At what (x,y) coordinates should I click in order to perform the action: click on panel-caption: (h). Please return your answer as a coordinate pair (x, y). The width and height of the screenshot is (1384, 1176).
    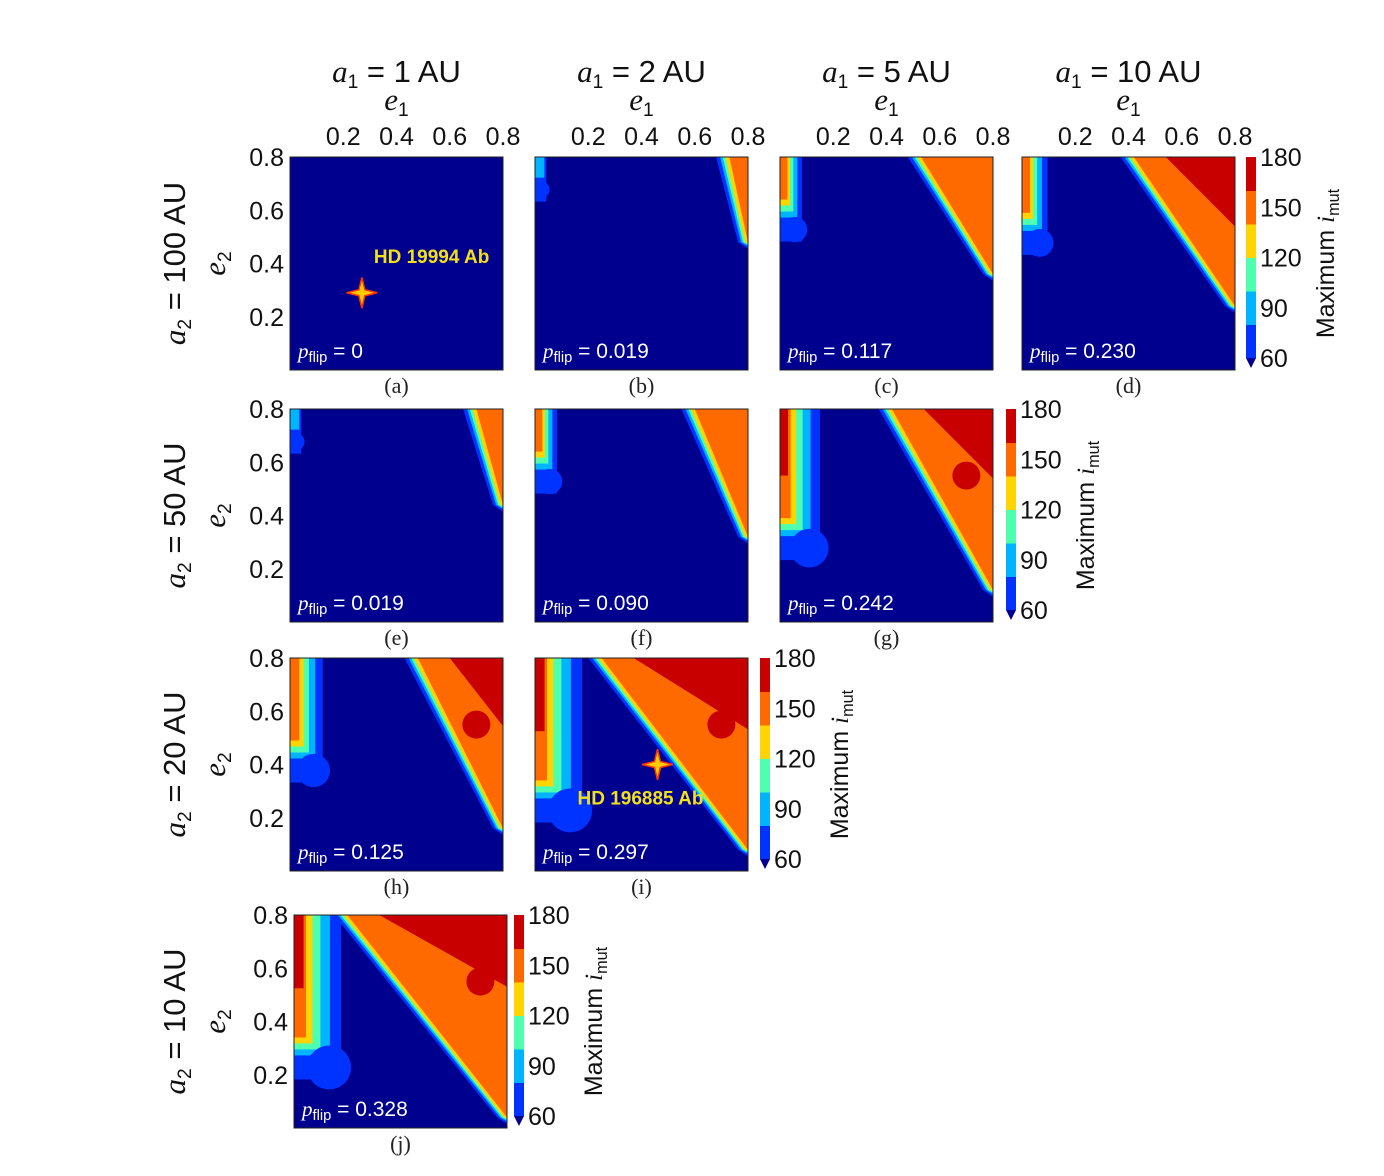
    Looking at the image, I should click on (397, 886).